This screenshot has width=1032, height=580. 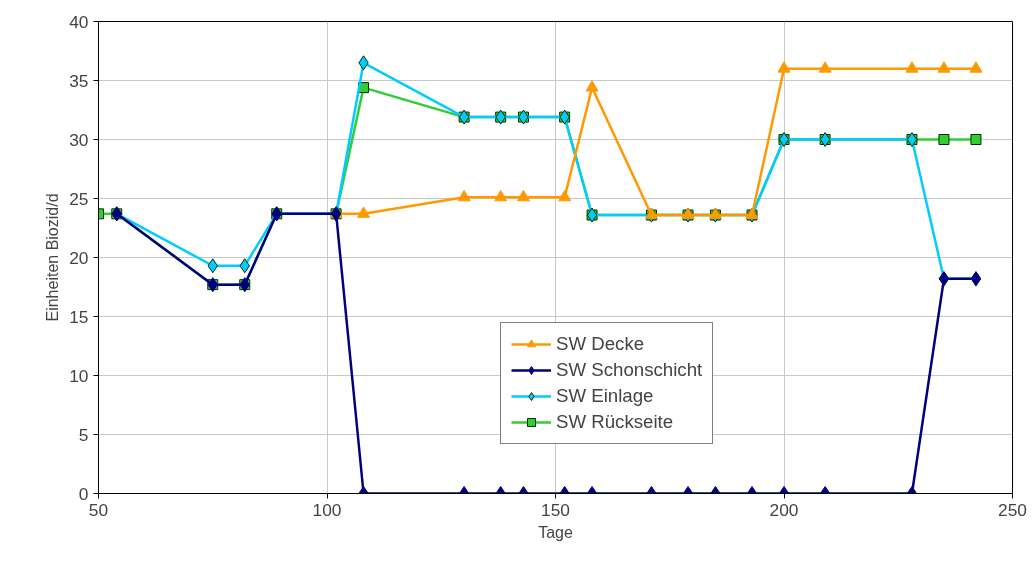 What do you see at coordinates (327, 509) in the screenshot?
I see `x-tick-label: 100` at bounding box center [327, 509].